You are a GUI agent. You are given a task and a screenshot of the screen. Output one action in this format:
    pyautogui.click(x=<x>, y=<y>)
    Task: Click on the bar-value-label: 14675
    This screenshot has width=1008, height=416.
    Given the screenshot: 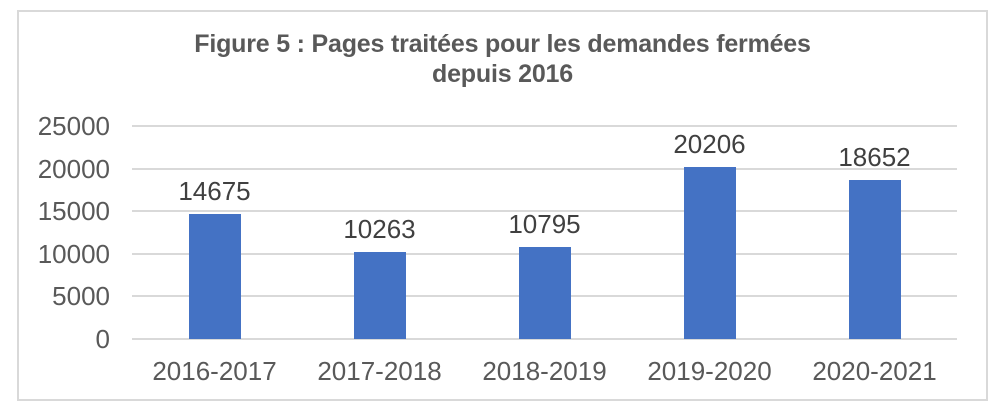 What is the action you would take?
    pyautogui.click(x=214, y=190)
    